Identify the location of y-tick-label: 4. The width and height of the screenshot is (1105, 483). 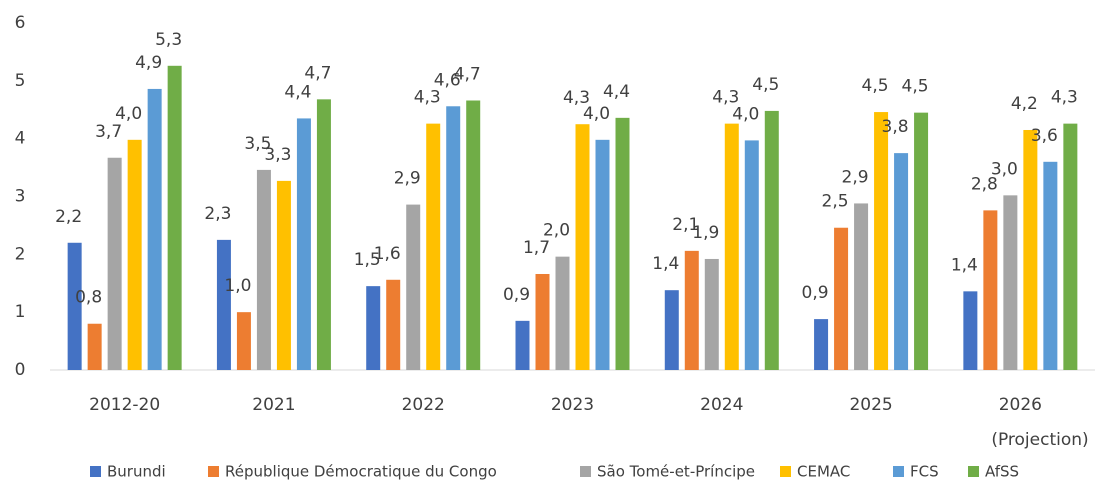
(20, 139).